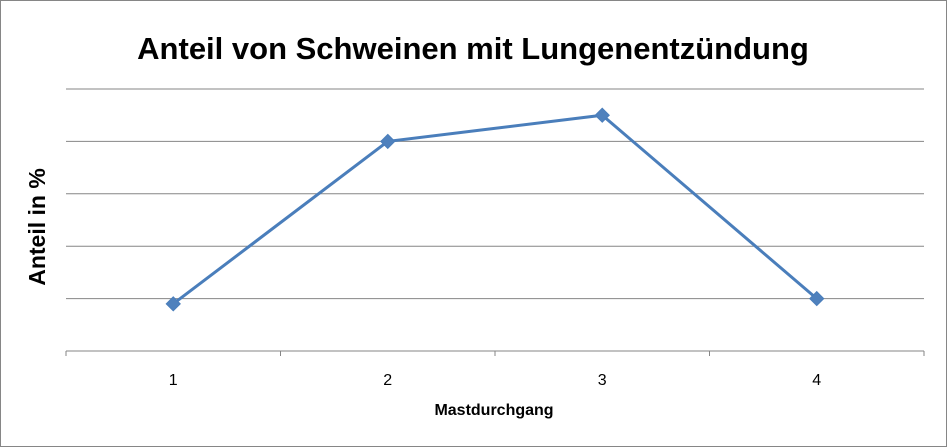  Describe the element at coordinates (495, 353) in the screenshot. I see `x-axis-ticks` at that location.